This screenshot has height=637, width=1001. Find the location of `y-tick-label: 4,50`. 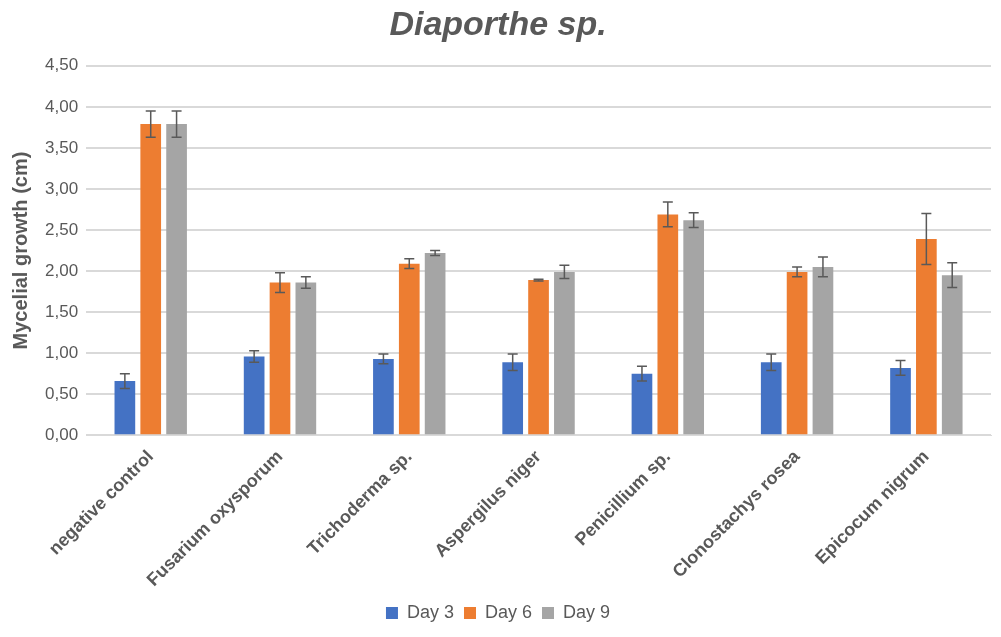

y-tick-label: 4,50 is located at coordinates (61, 65).